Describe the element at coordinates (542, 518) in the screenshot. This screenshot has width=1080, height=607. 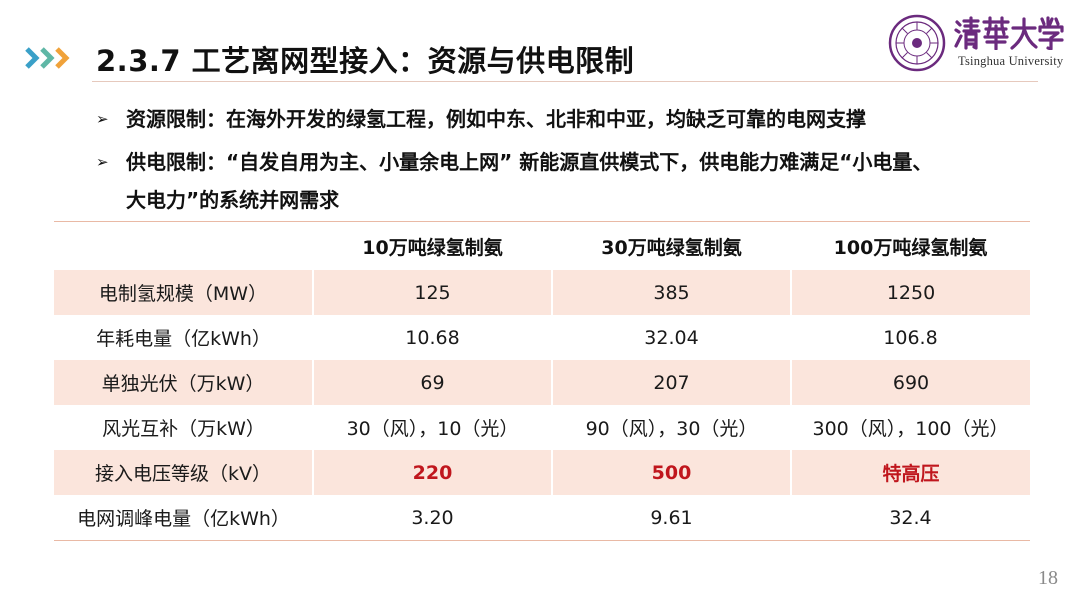
I see `table-row: 电网调峰电量（亿kWh） 3.20 9.61 32.4` at that location.